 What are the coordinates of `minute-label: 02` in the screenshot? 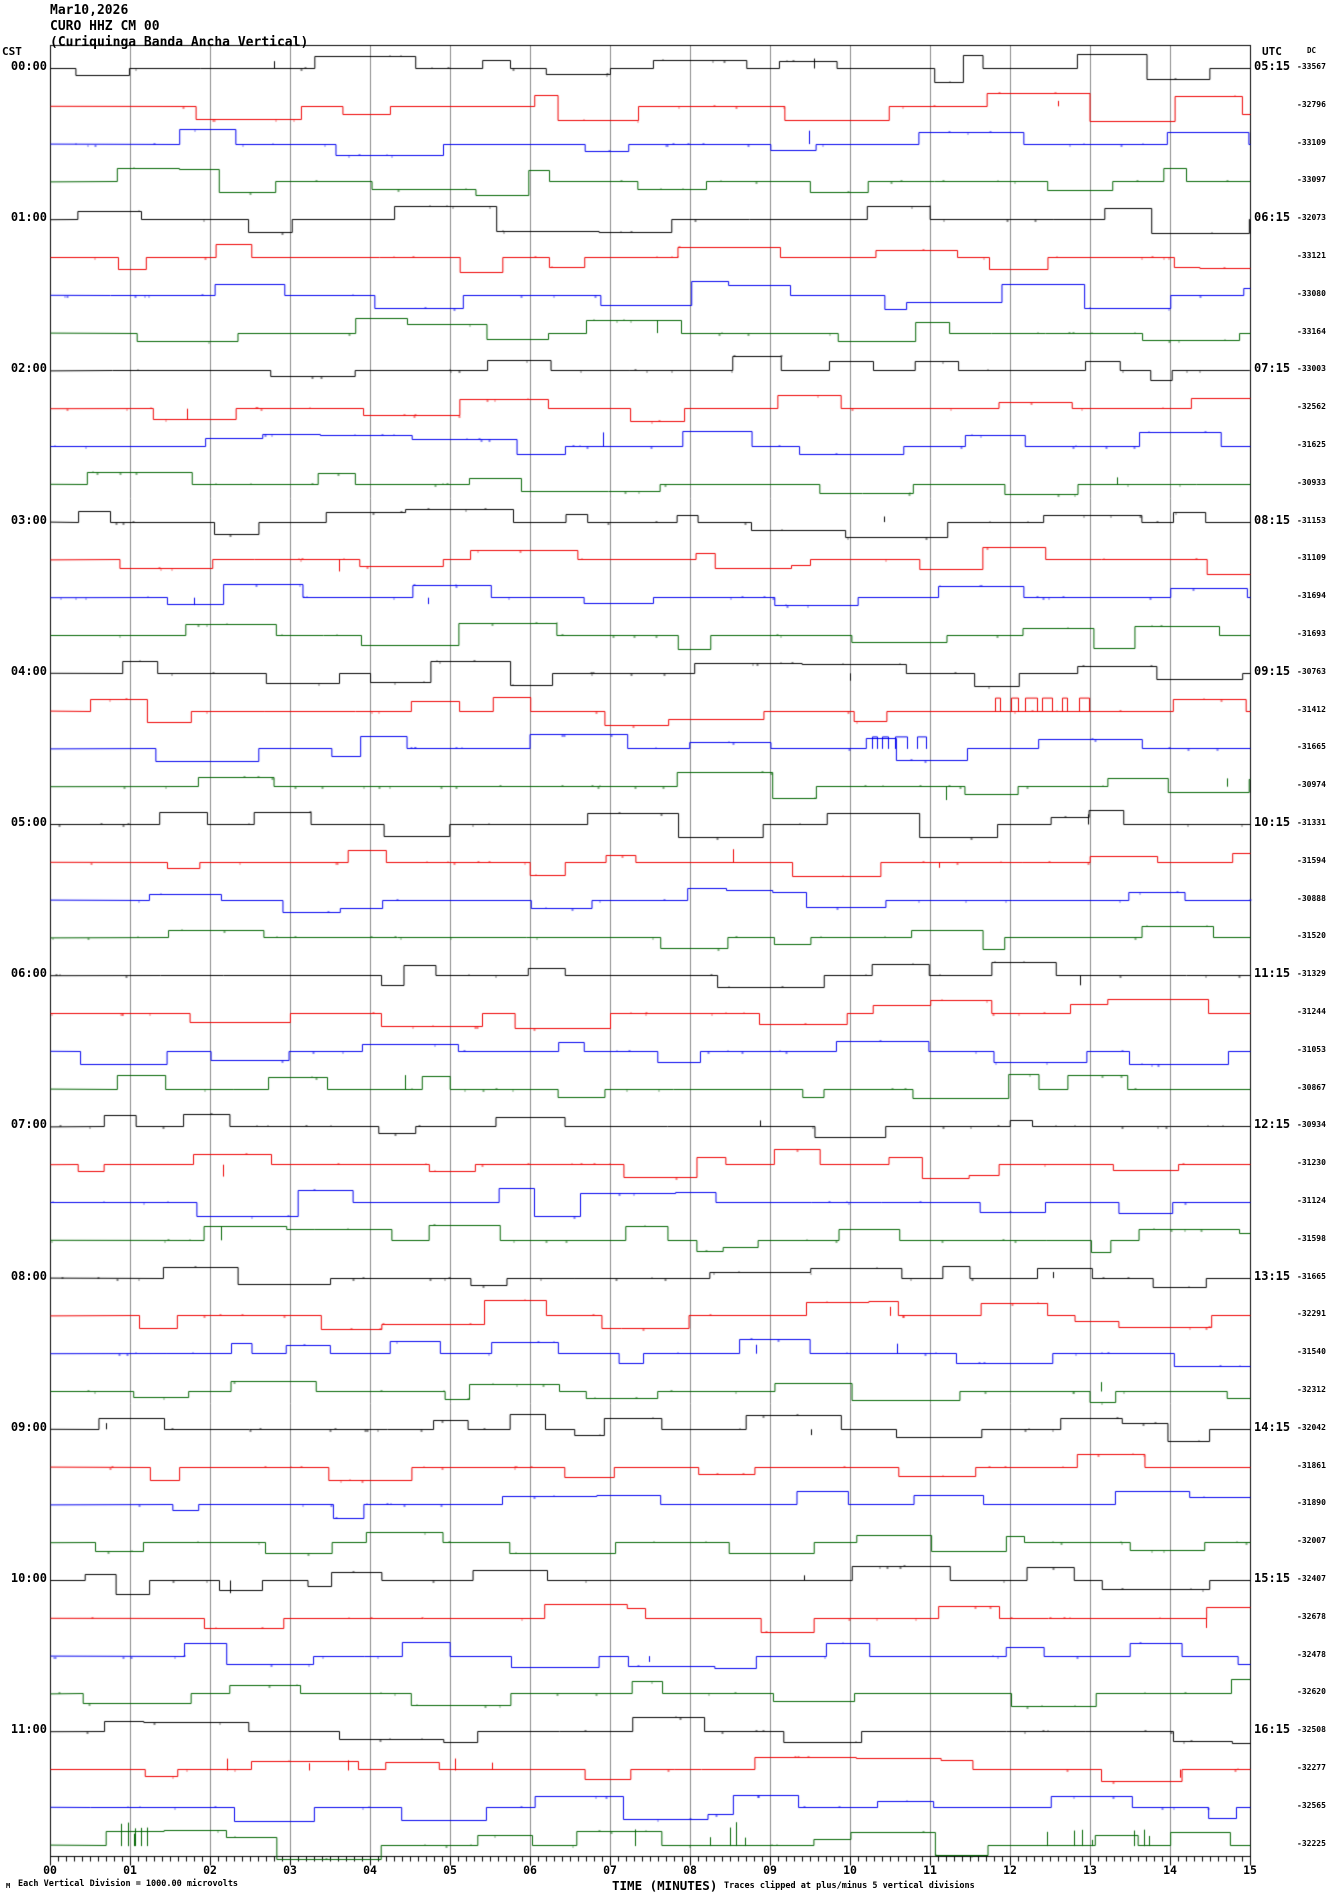 It's located at (210, 1870).